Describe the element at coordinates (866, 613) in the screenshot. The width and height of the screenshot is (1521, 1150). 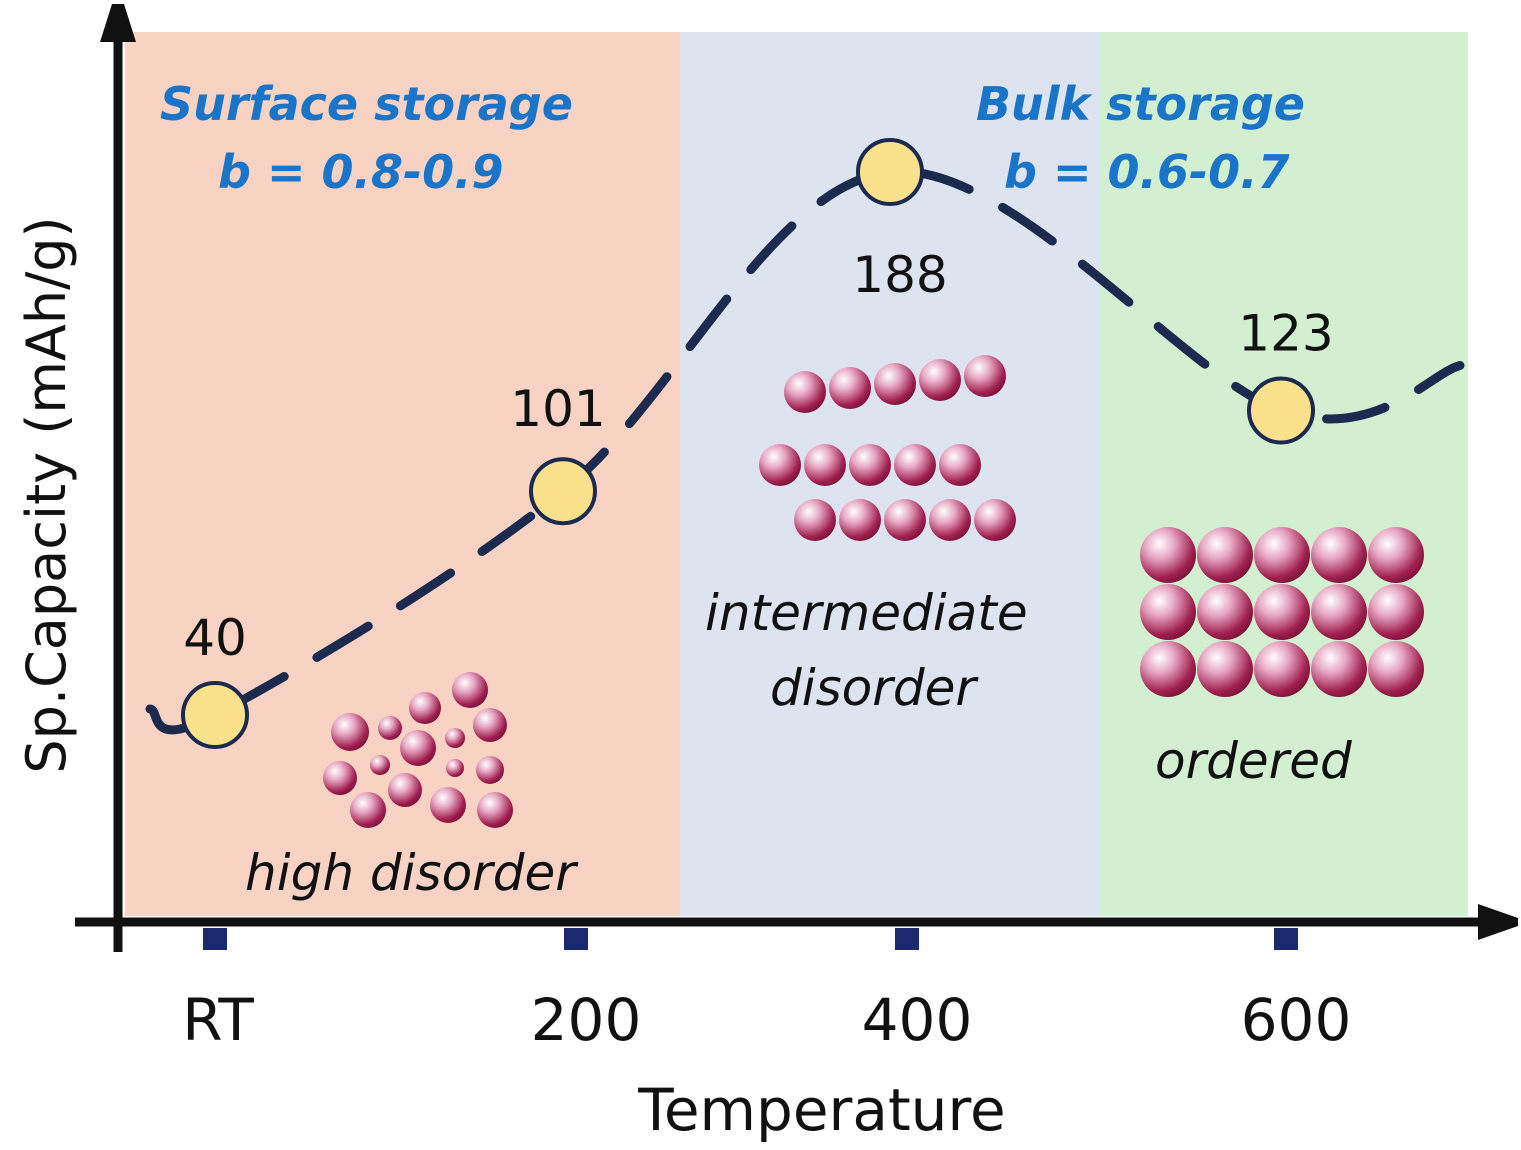
I see `region-label-intermediate: intermediate` at that location.